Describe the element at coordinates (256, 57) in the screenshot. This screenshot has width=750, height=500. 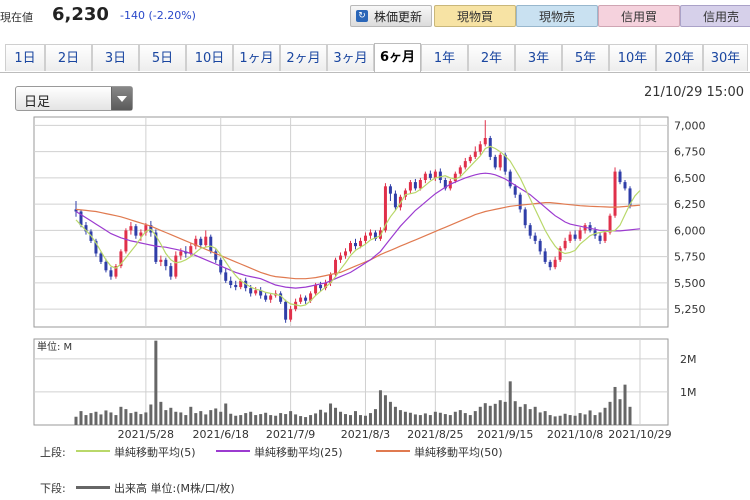
I see `tab-5: 1ヶ月` at that location.